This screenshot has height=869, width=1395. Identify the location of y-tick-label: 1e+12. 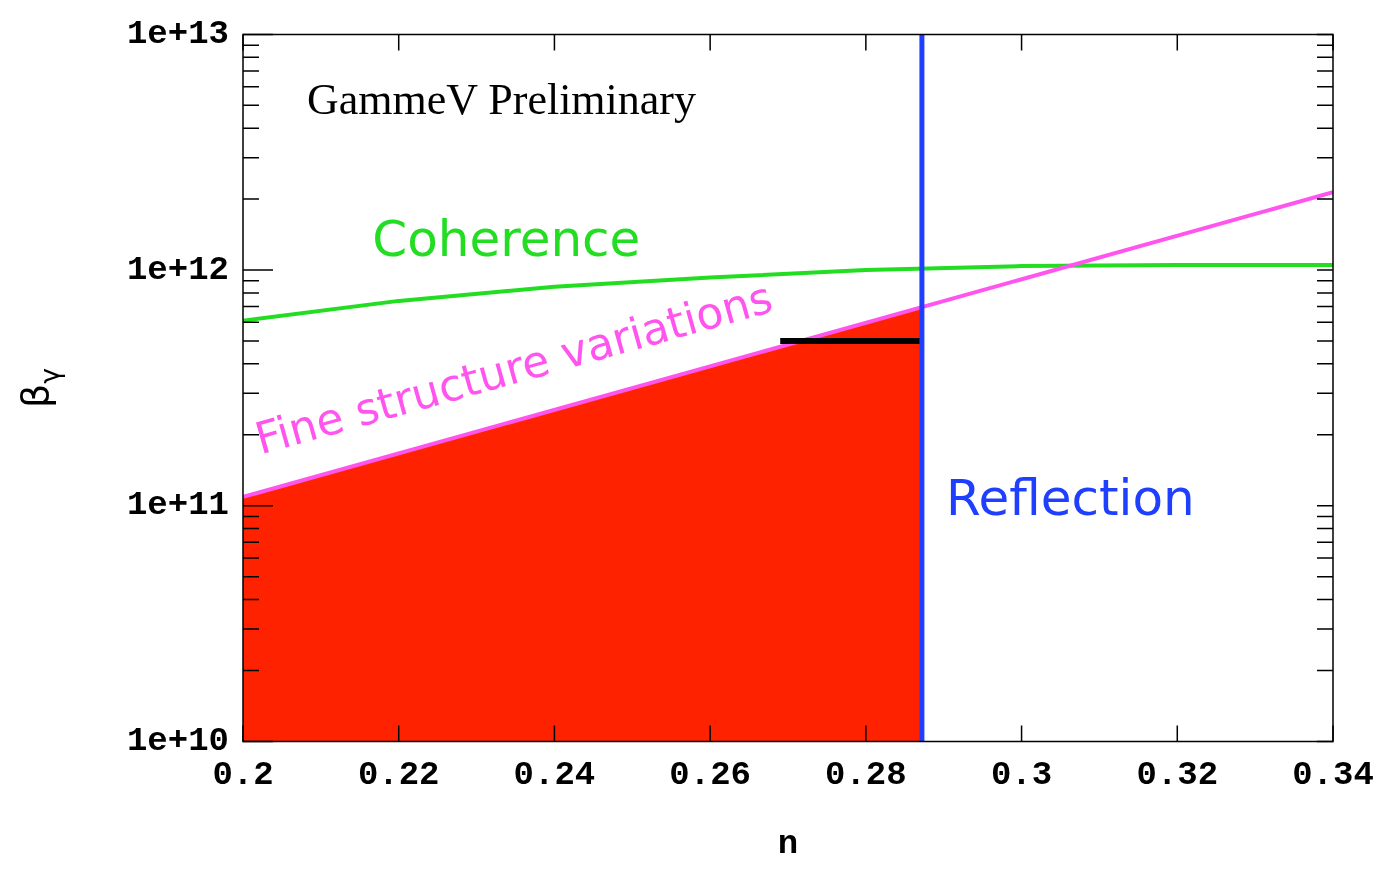
(177, 269).